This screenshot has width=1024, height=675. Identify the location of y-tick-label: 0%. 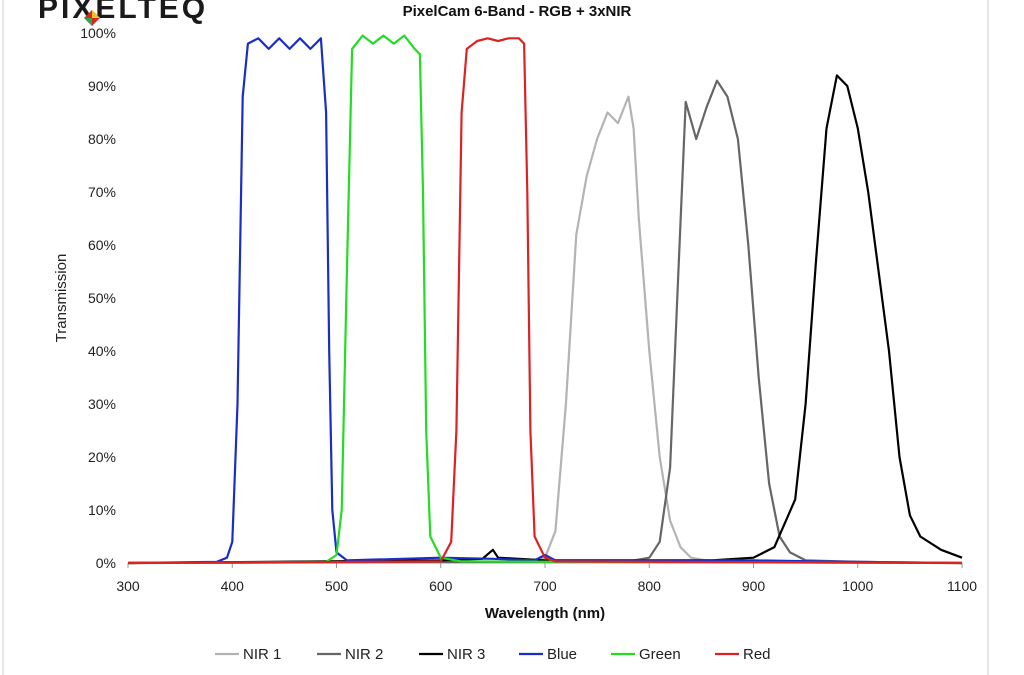
(106, 563).